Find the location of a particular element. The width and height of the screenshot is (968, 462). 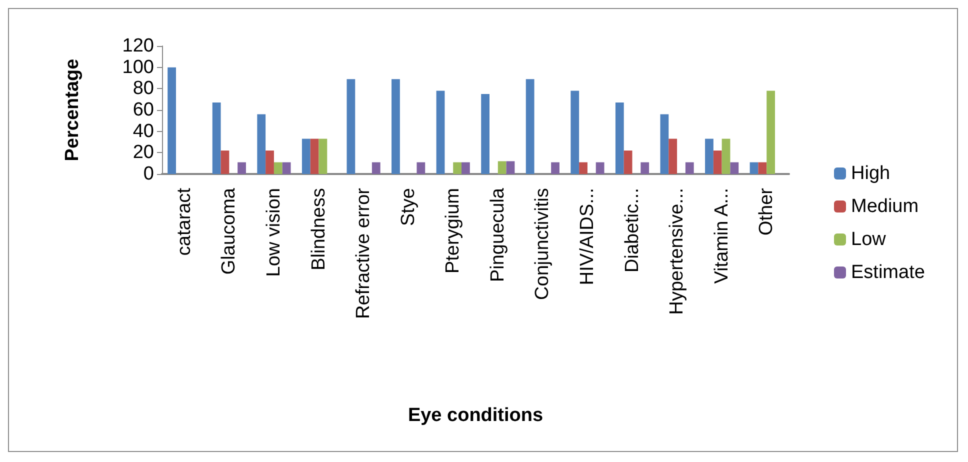

x-tick-label: Stye is located at coordinates (408, 207).